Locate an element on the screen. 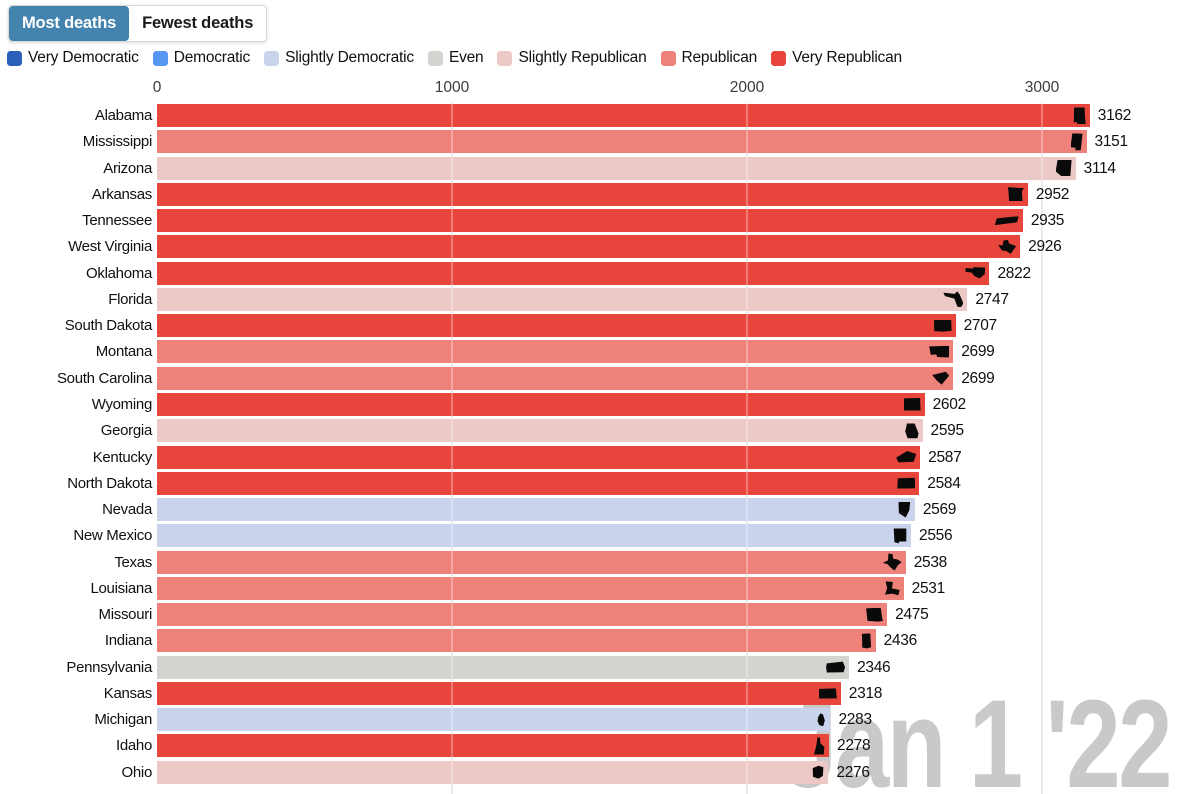  bar-oklahoma is located at coordinates (573, 273).